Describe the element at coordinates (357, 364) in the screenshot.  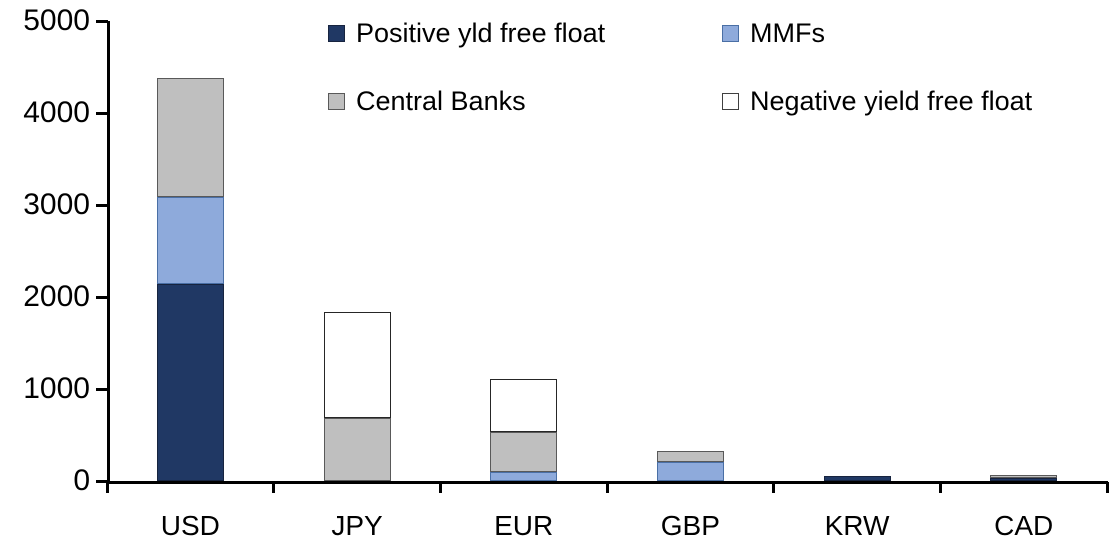
I see `bar-segment-jpy-negative-yield-free-float` at that location.